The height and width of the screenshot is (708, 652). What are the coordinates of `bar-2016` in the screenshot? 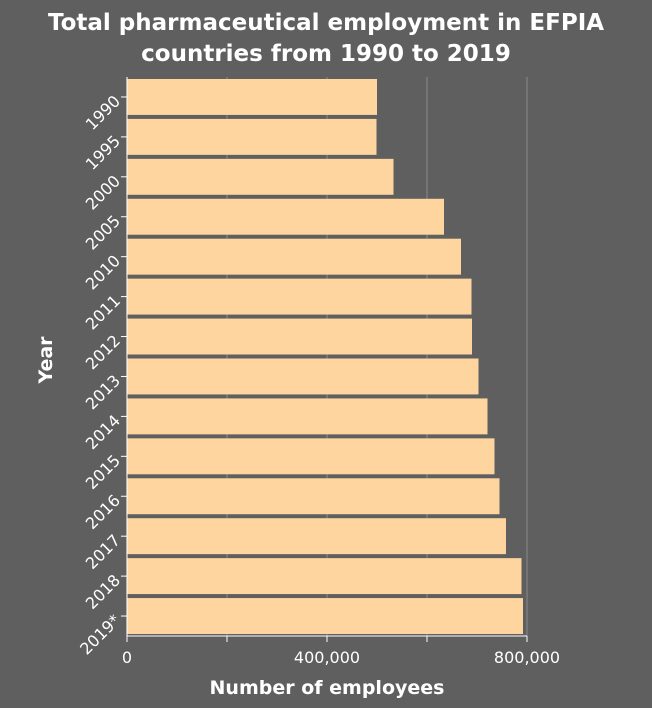 It's located at (313, 496).